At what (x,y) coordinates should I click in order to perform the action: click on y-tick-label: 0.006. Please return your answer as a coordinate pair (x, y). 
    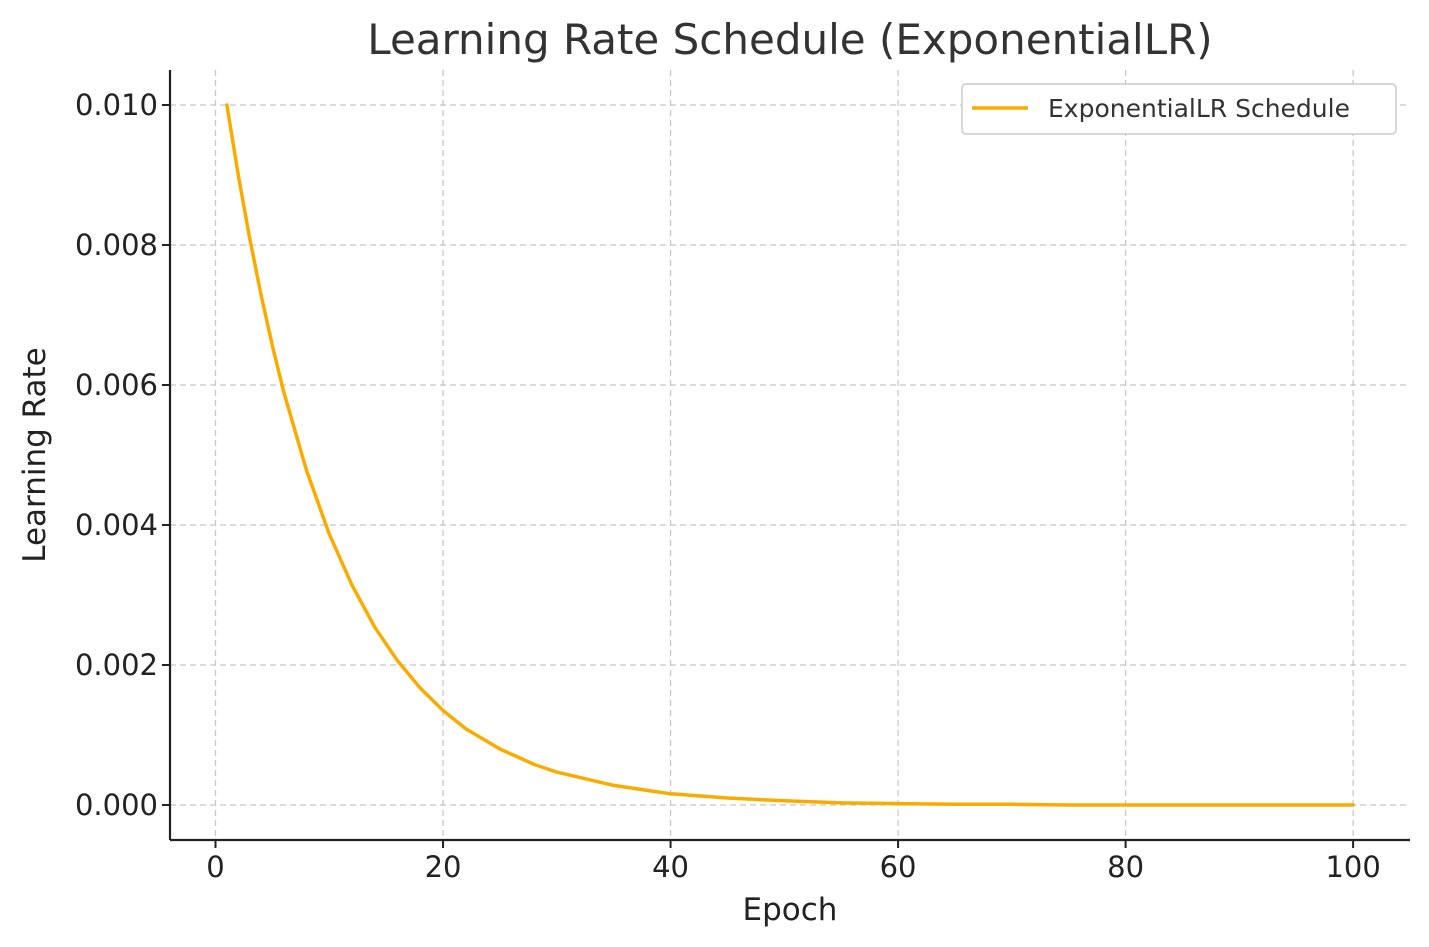
    Looking at the image, I should click on (116, 385).